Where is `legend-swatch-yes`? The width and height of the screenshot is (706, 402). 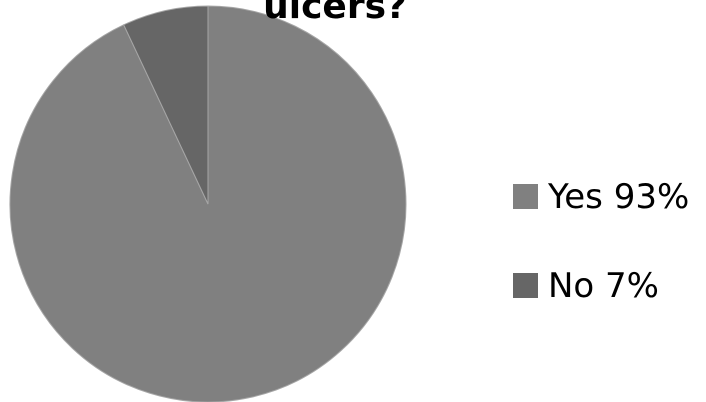 legend-swatch-yes is located at coordinates (525, 196).